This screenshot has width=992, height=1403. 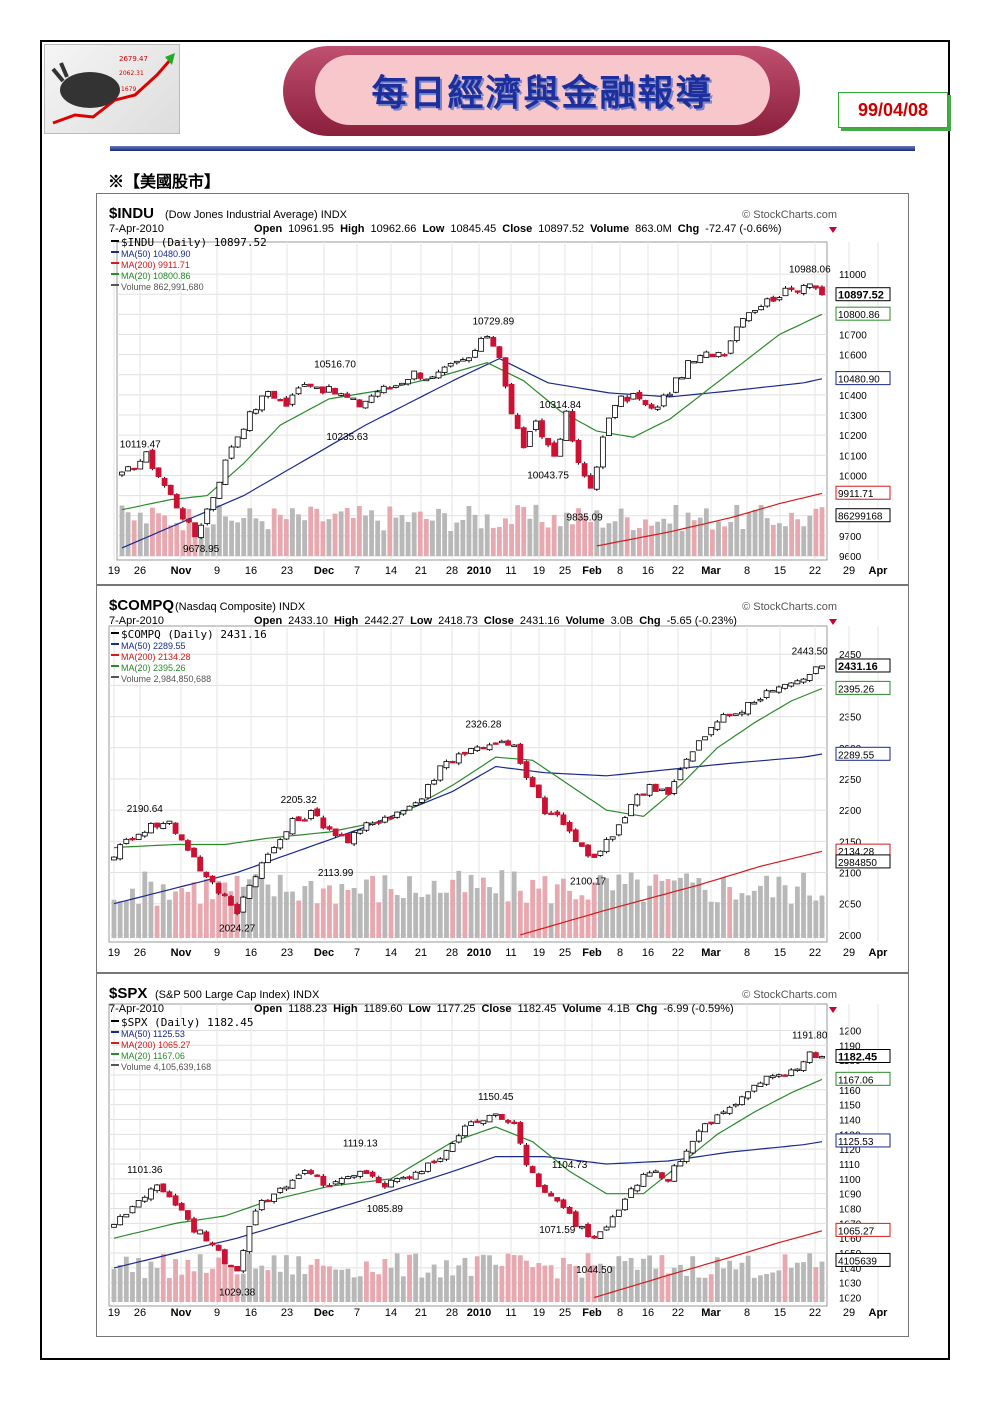 I want to click on ma200-line, so click(x=708, y=1264).